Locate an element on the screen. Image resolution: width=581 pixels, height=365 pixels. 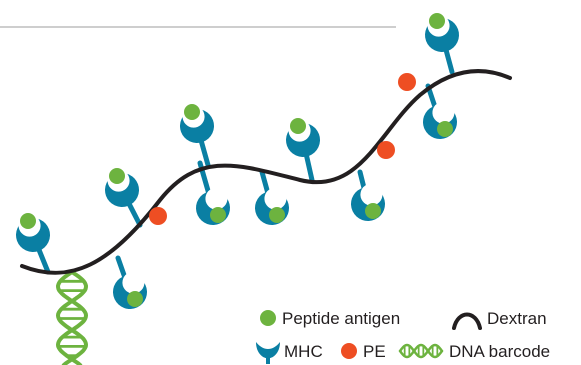
legend-dna-label: DNA barcode is located at coordinates (499, 351).